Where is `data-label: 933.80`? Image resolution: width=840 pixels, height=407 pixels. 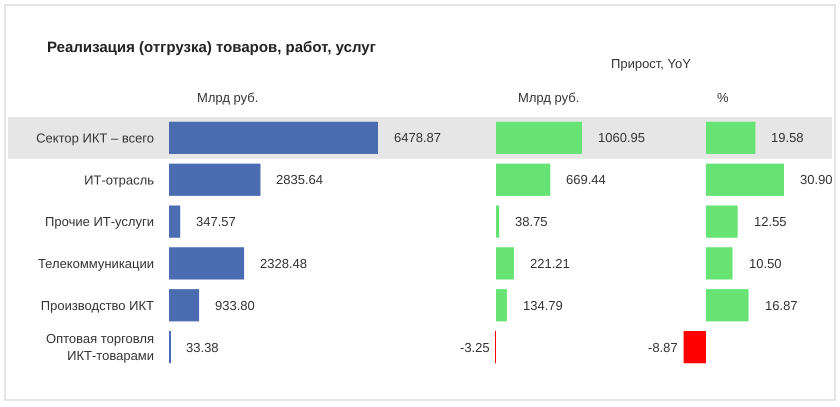 data-label: 933.80 is located at coordinates (235, 305).